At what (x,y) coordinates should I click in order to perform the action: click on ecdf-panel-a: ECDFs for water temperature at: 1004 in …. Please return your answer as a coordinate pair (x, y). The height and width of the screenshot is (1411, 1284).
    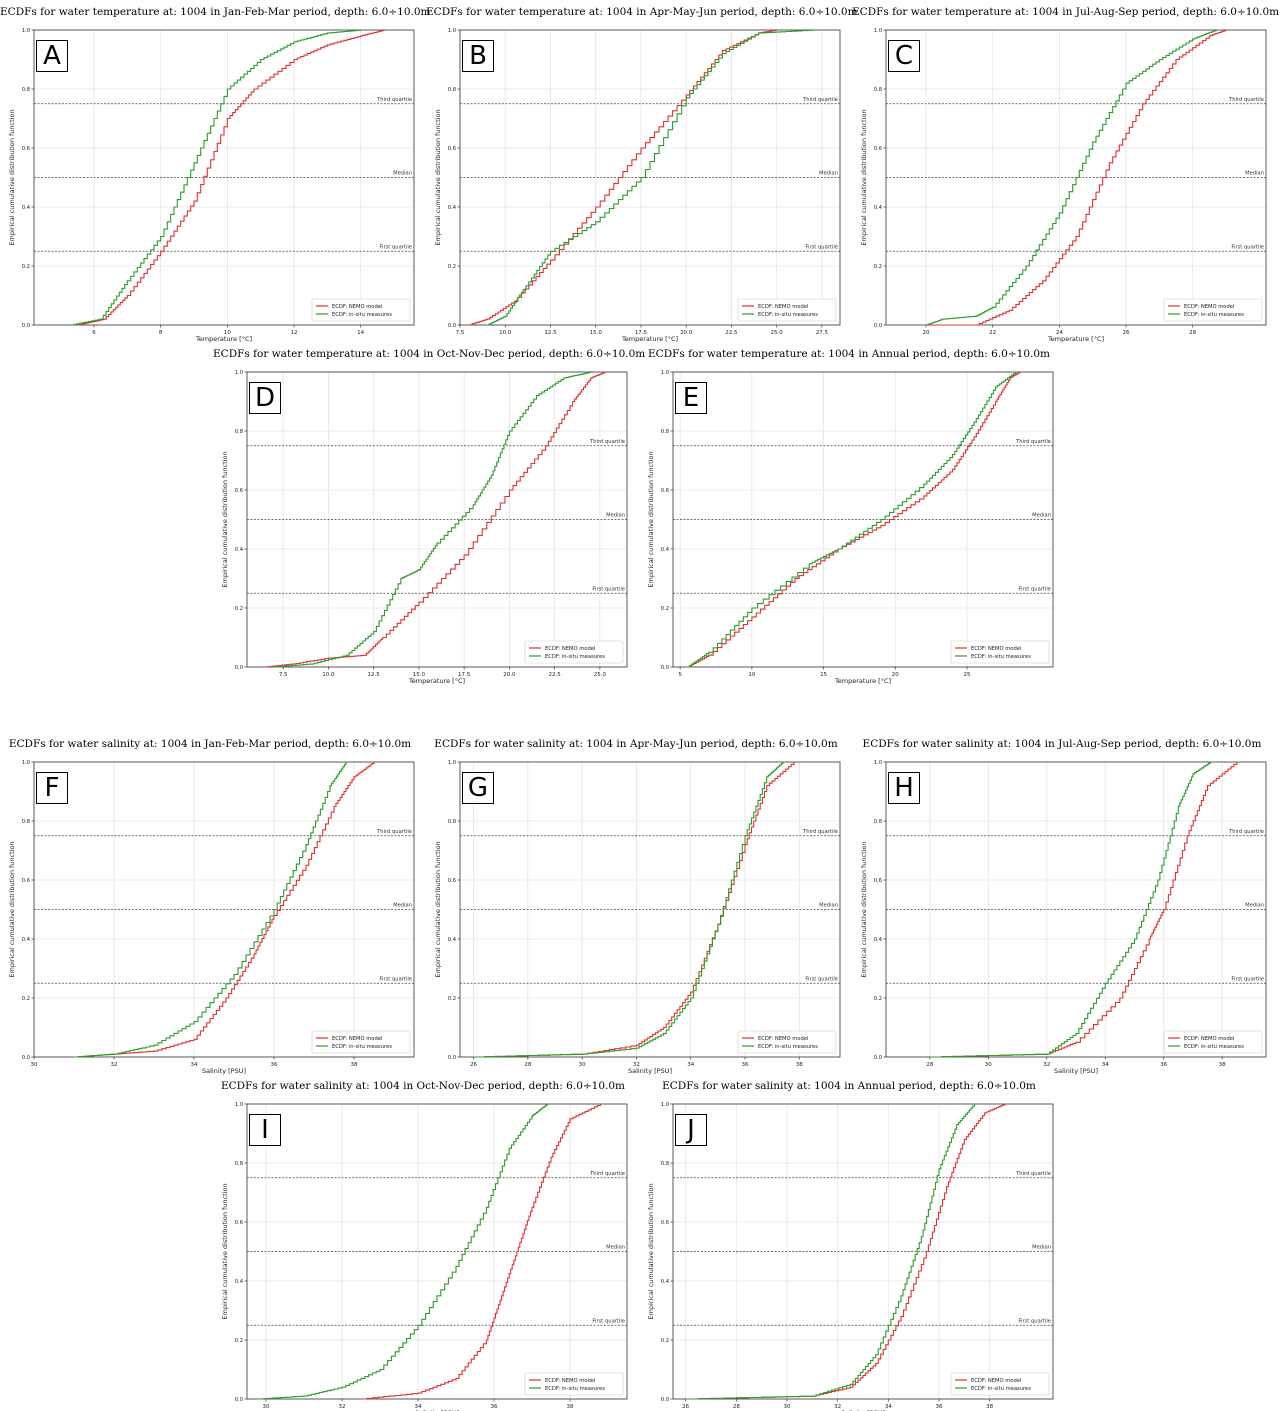
    Looking at the image, I should click on (215, 171).